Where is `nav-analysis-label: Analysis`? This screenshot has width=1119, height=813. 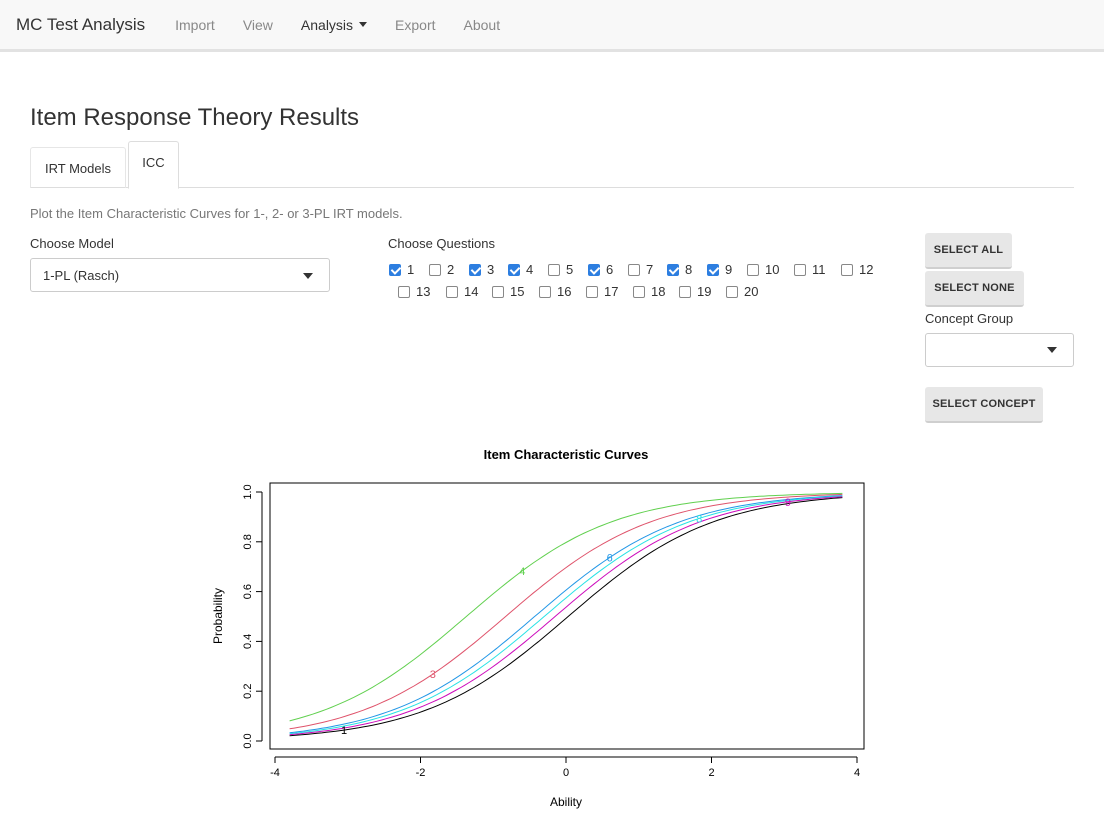 nav-analysis-label: Analysis is located at coordinates (327, 24).